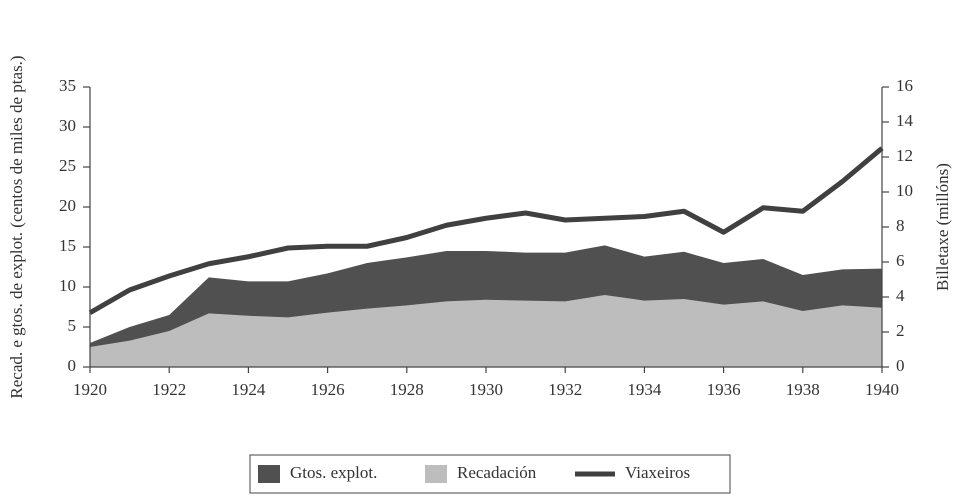 This screenshot has width=957, height=498. Describe the element at coordinates (67, 125) in the screenshot. I see `y-tick-label: 30` at that location.